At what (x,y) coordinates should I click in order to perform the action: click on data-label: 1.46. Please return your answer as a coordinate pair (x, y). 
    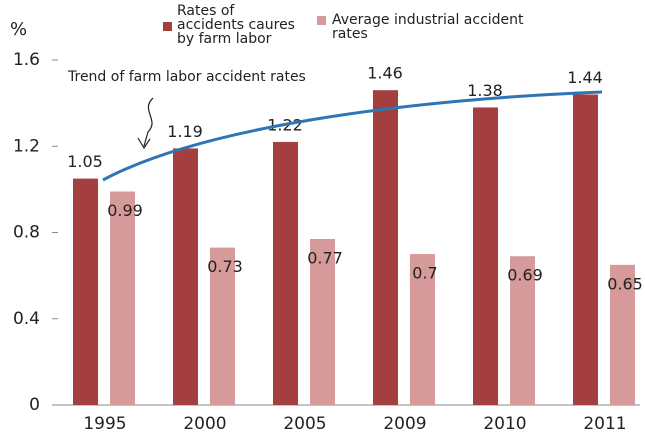
    Looking at the image, I should click on (385, 73).